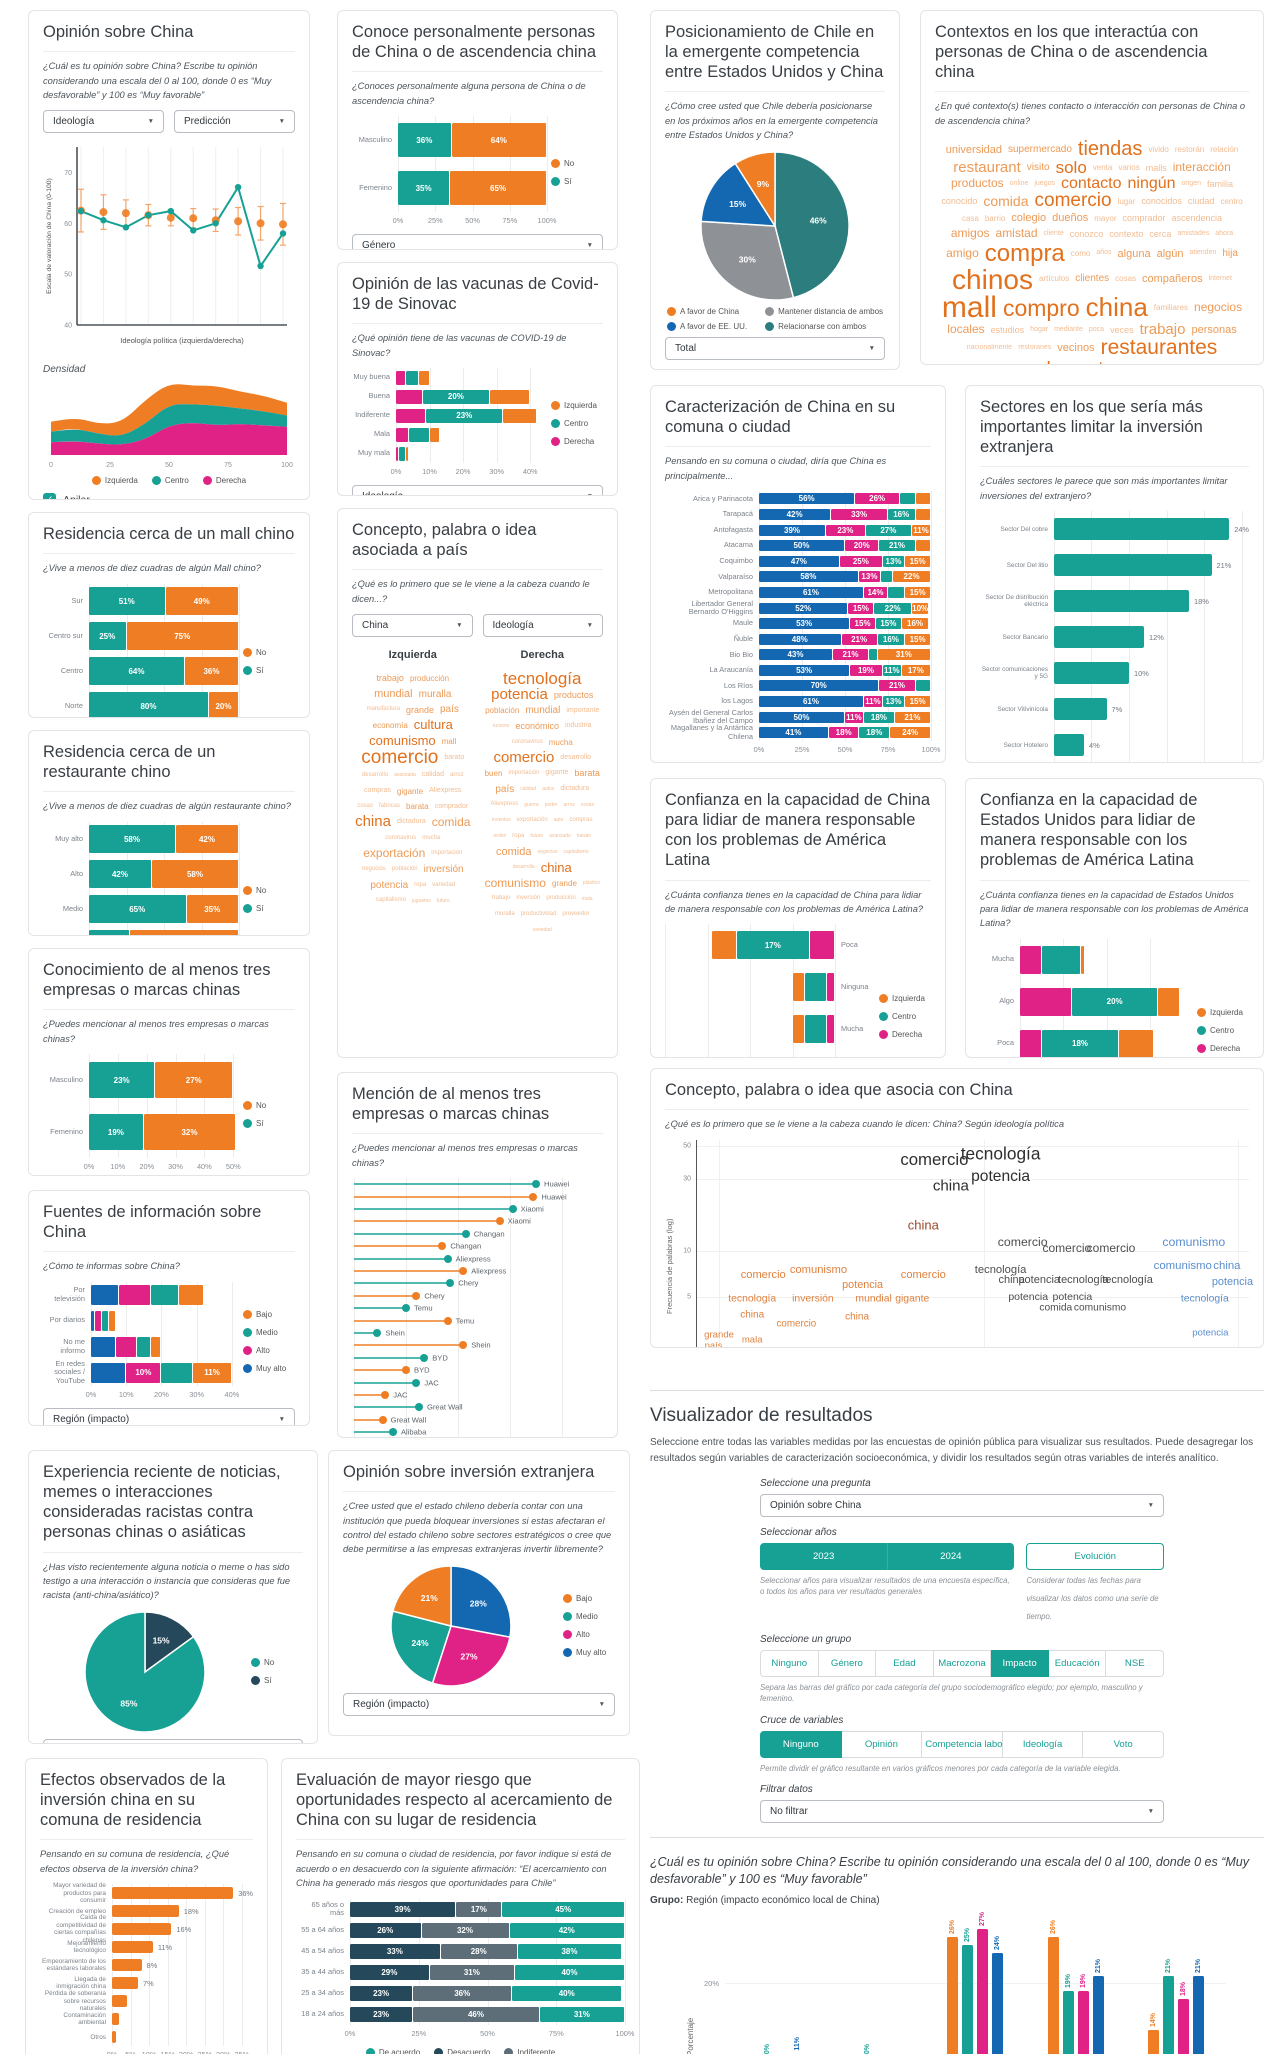 The width and height of the screenshot is (1280, 2054). What do you see at coordinates (1020, 1663) in the screenshot?
I see `option-button: Impacto` at bounding box center [1020, 1663].